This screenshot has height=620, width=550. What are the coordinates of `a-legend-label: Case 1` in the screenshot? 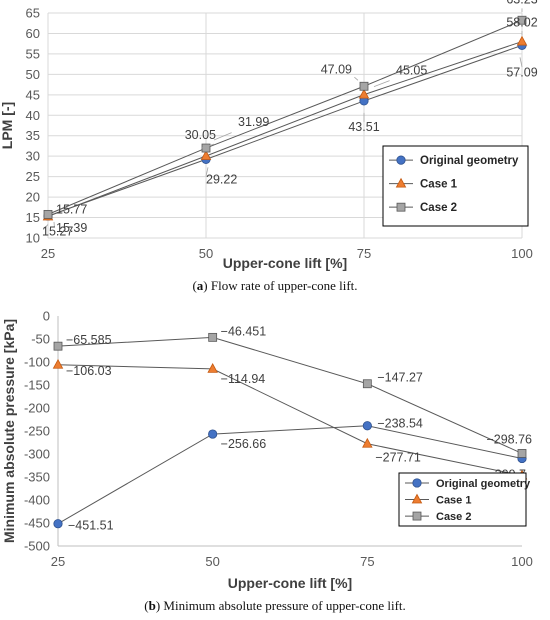 It's located at (439, 185).